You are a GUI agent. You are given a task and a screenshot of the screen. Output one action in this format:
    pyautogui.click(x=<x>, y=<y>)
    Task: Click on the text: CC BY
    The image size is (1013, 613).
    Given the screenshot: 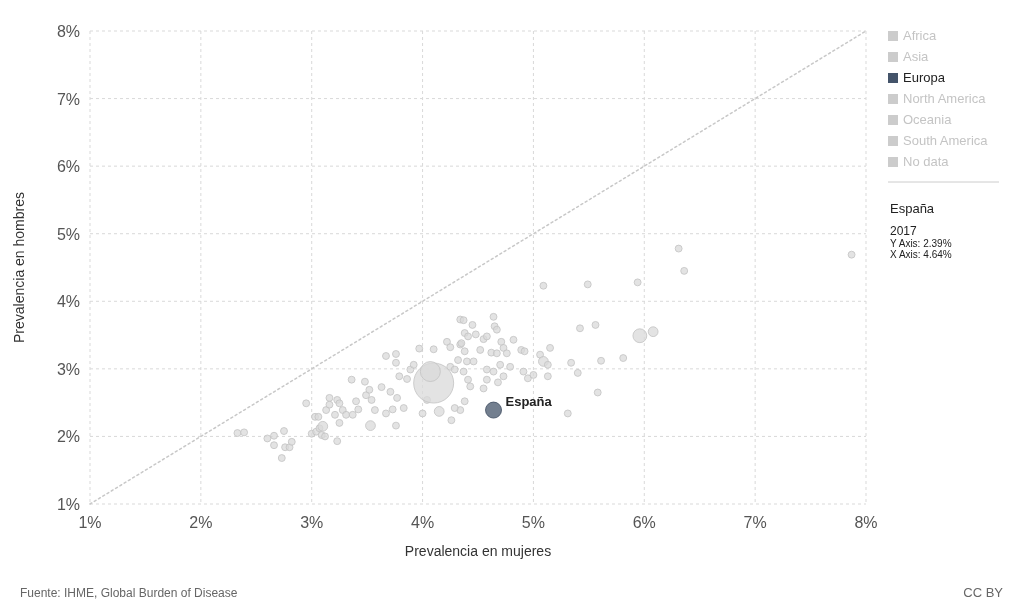 What is the action you would take?
    pyautogui.click(x=983, y=592)
    